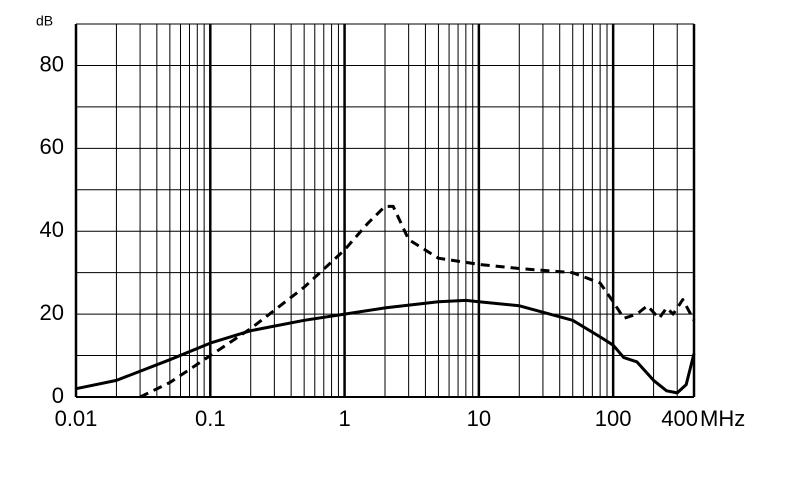  What do you see at coordinates (52, 229) in the screenshot?
I see `y-tick-label: 40` at bounding box center [52, 229].